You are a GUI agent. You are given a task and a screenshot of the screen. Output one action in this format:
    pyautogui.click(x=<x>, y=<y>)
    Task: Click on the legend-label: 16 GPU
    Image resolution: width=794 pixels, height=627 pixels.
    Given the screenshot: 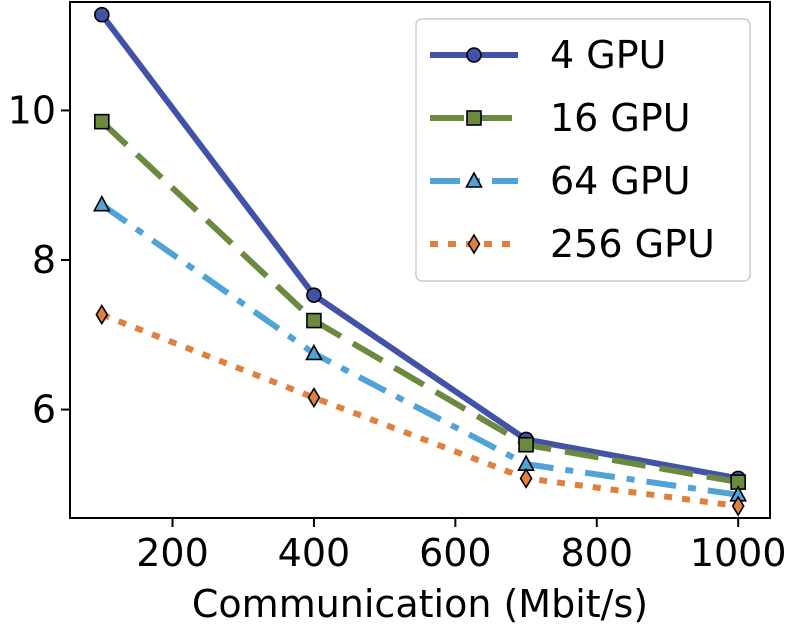 What is the action you would take?
    pyautogui.click(x=620, y=118)
    